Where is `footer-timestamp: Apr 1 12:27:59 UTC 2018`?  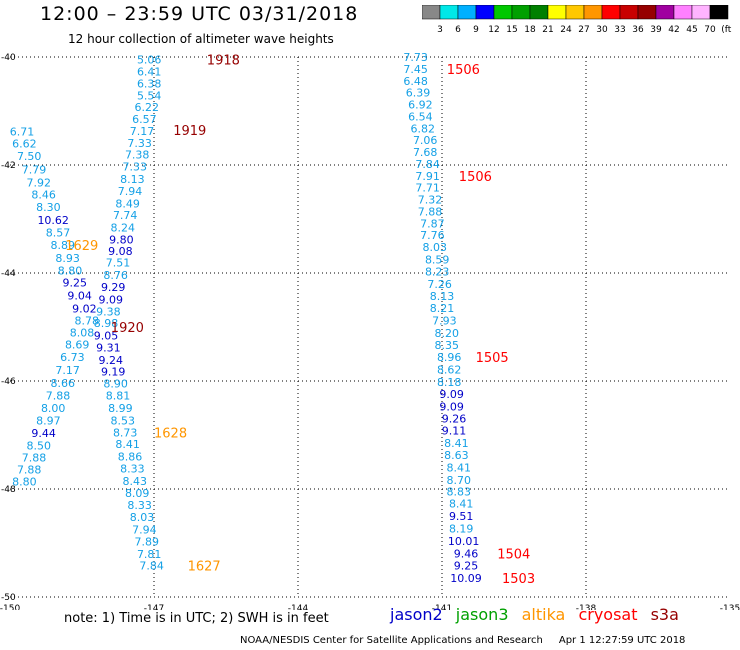 footer-timestamp: Apr 1 12:27:59 UTC 2018 is located at coordinates (622, 640).